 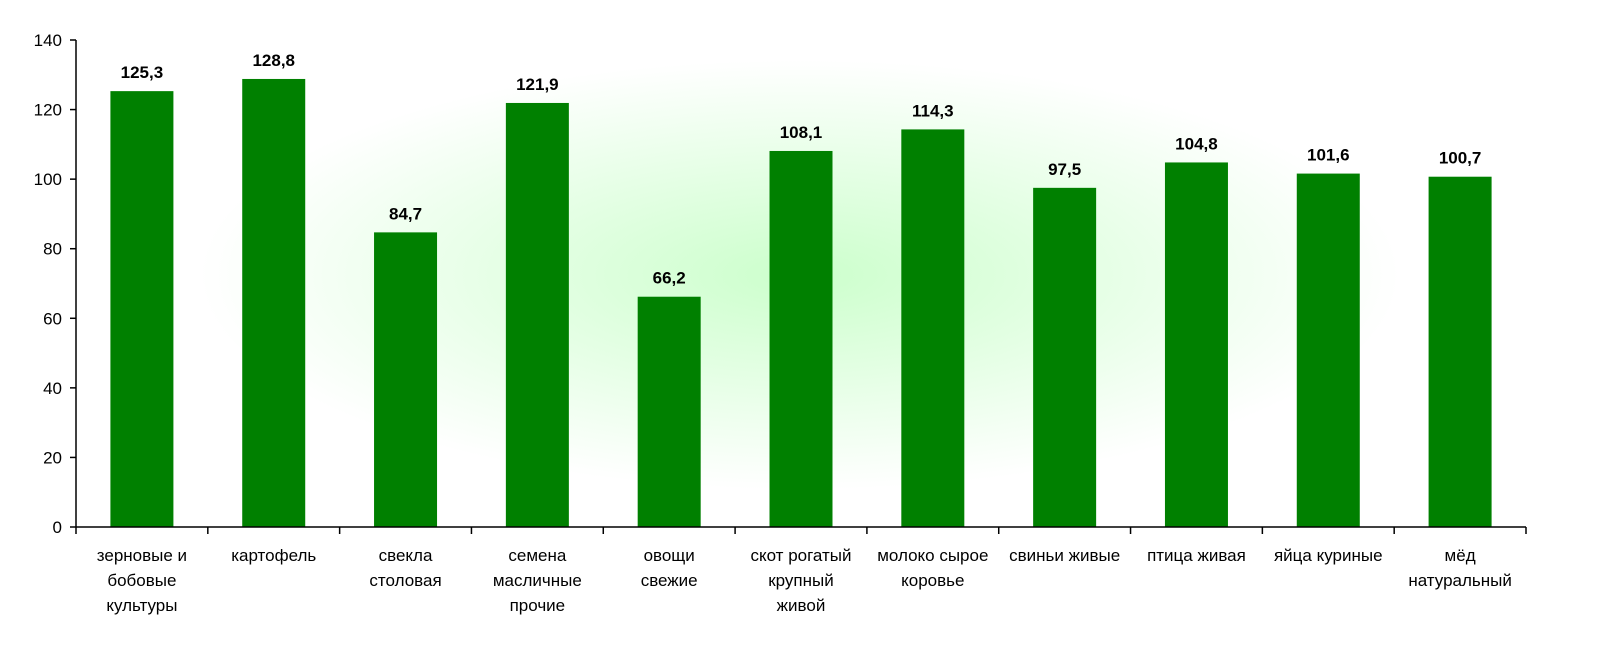 What do you see at coordinates (669, 555) in the screenshot?
I see `category-label-line: овощи` at bounding box center [669, 555].